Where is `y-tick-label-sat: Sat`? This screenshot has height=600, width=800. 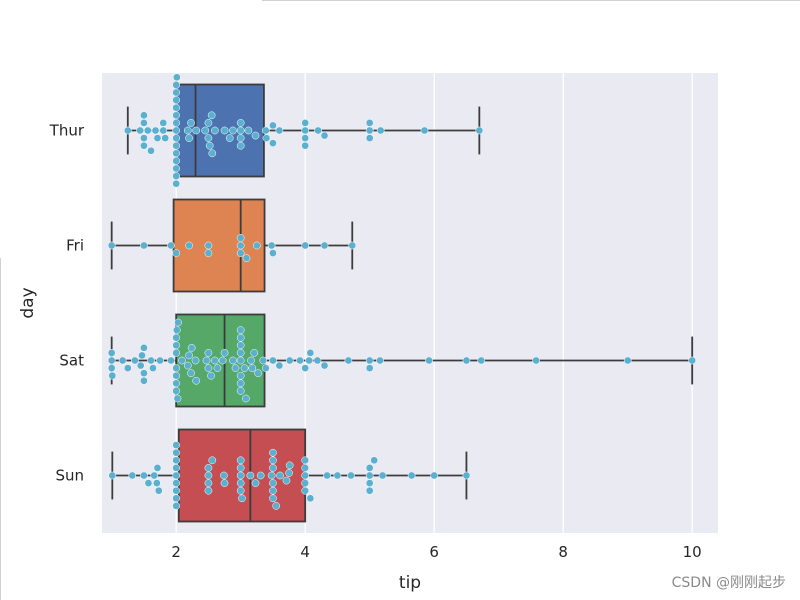
y-tick-label-sat: Sat is located at coordinates (71, 361).